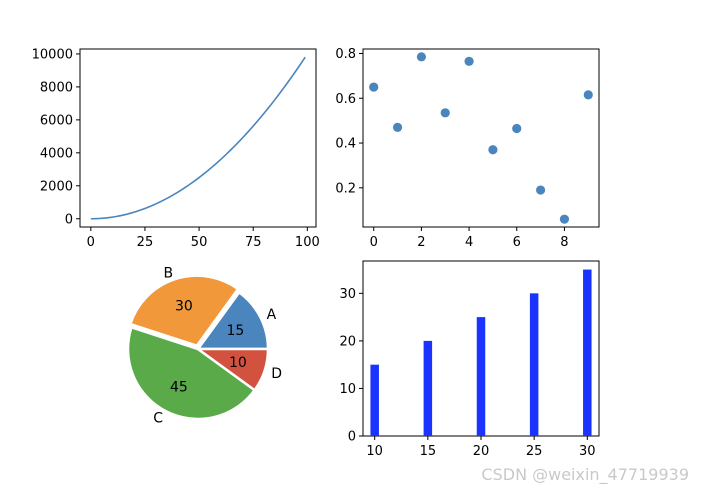 This screenshot has height=492, width=703. I want to click on line-xtick-label: 100, so click(307, 242).